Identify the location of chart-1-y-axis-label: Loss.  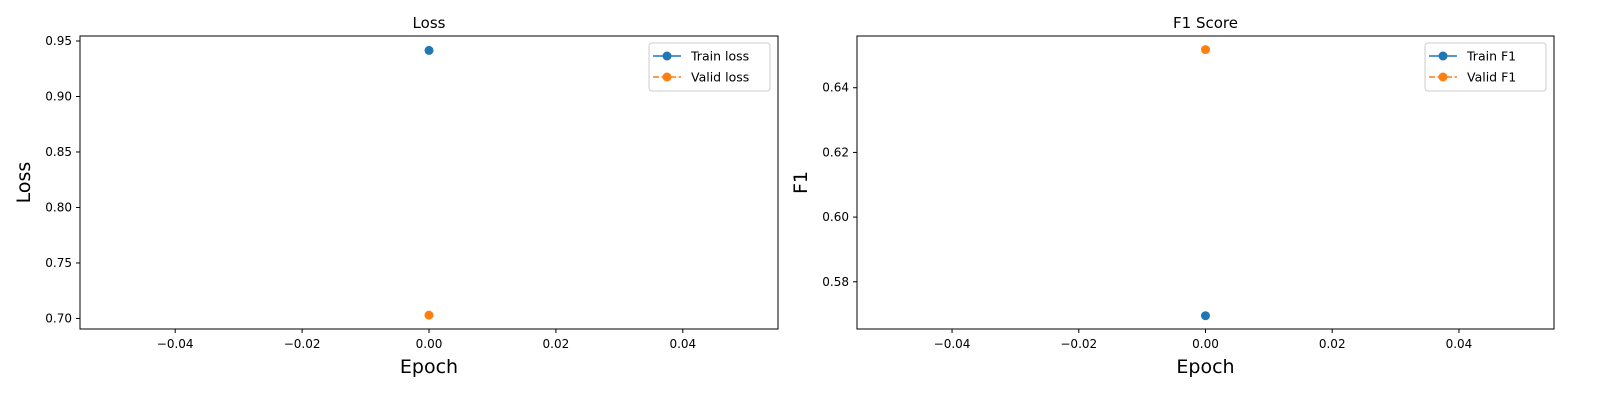
(24, 183).